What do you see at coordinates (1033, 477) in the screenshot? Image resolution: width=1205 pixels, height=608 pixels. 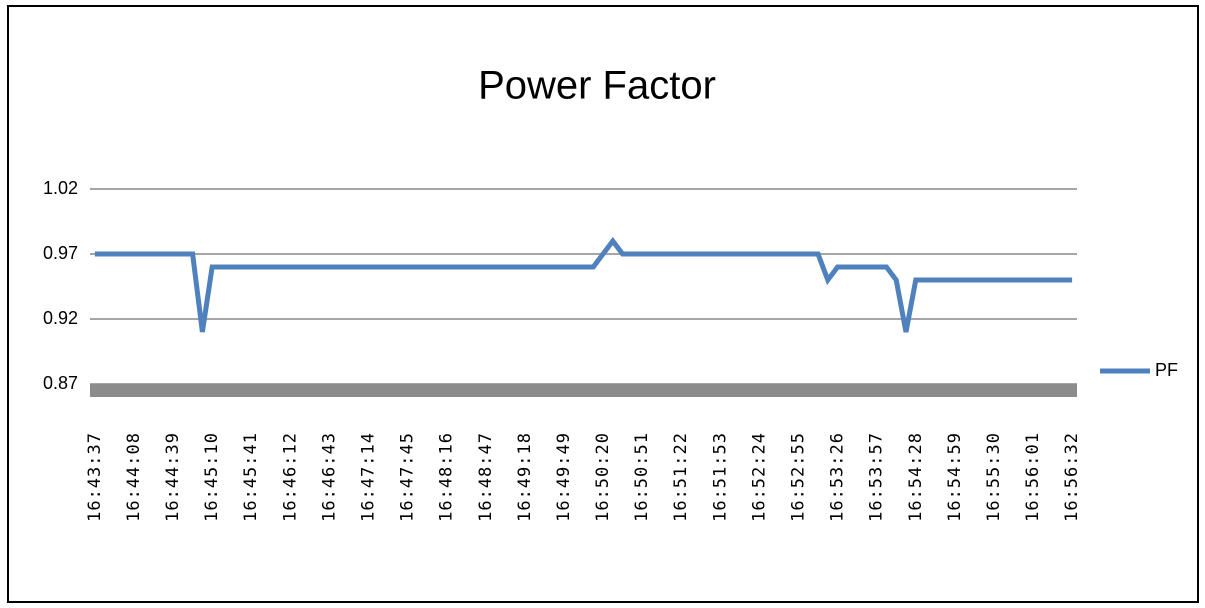 I see `x-tick-label: 16:56:01` at bounding box center [1033, 477].